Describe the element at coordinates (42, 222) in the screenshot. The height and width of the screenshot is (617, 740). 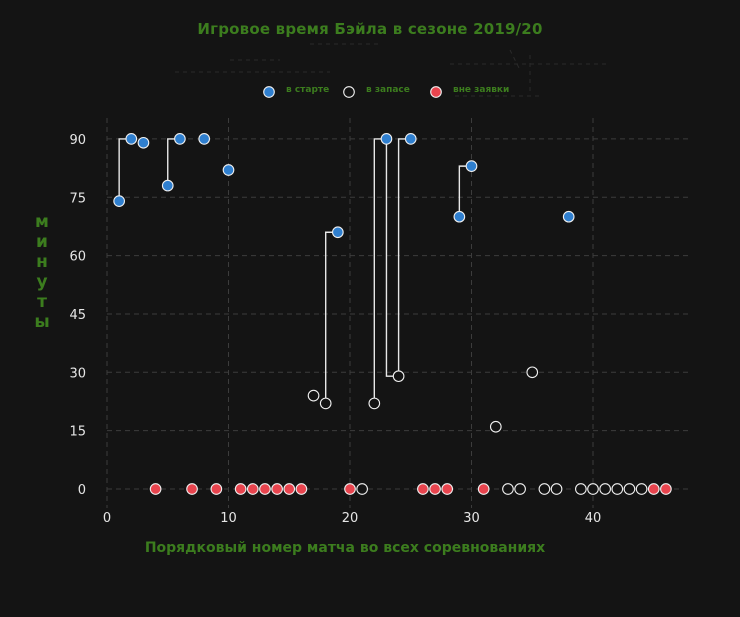
I see `y-axis-letter: м` at that location.